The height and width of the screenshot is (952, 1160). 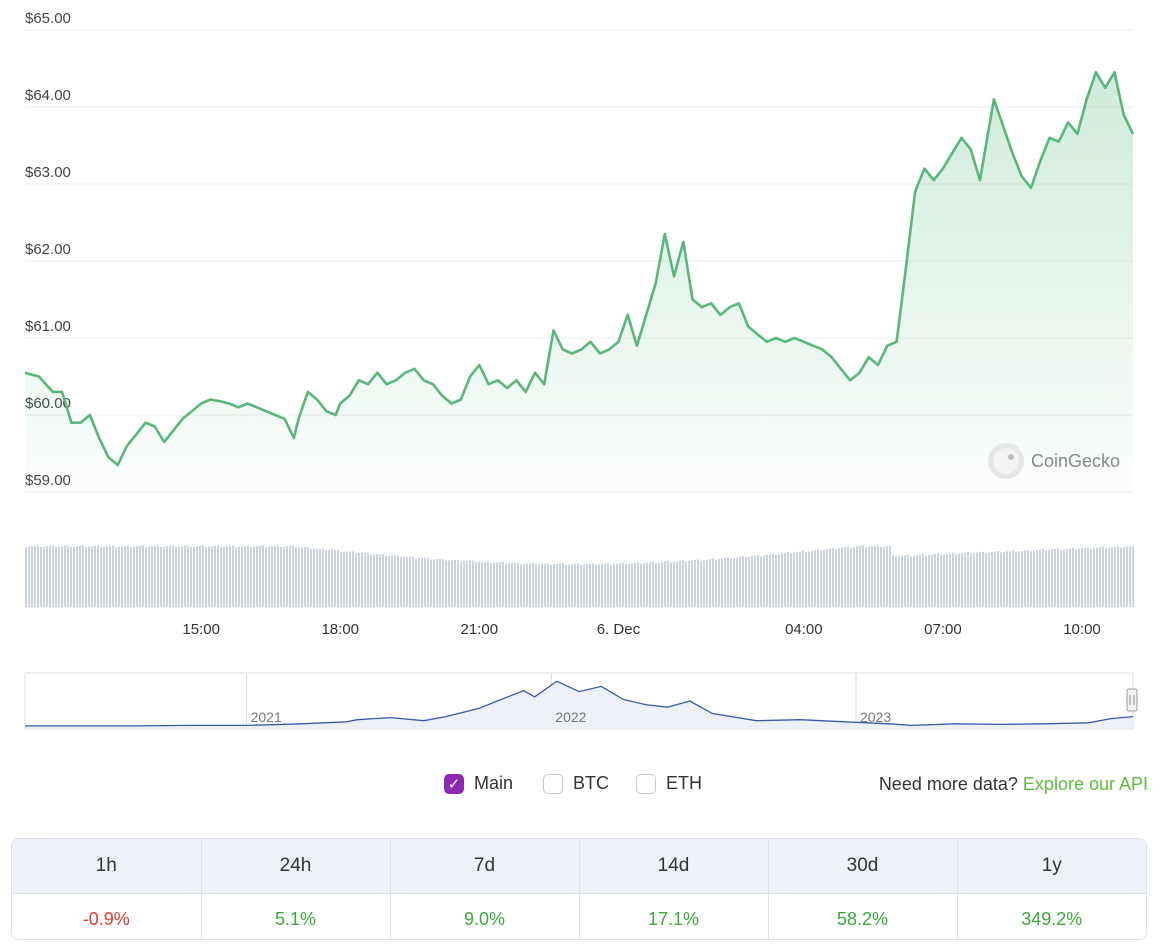 I want to click on btc-label: BTC, so click(x=591, y=783).